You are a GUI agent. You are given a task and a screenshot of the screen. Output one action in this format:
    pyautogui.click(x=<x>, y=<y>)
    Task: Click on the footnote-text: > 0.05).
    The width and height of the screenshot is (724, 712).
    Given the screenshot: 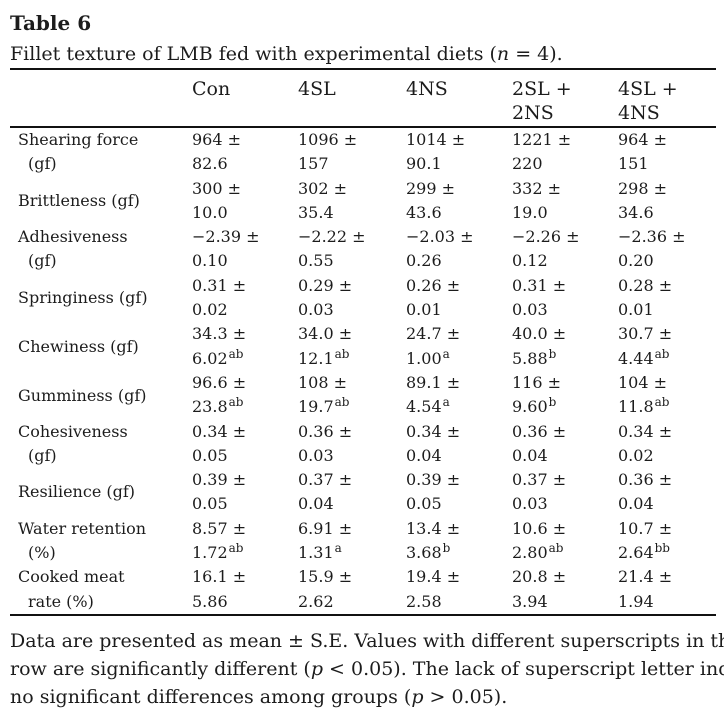 What is the action you would take?
    pyautogui.click(x=465, y=696)
    